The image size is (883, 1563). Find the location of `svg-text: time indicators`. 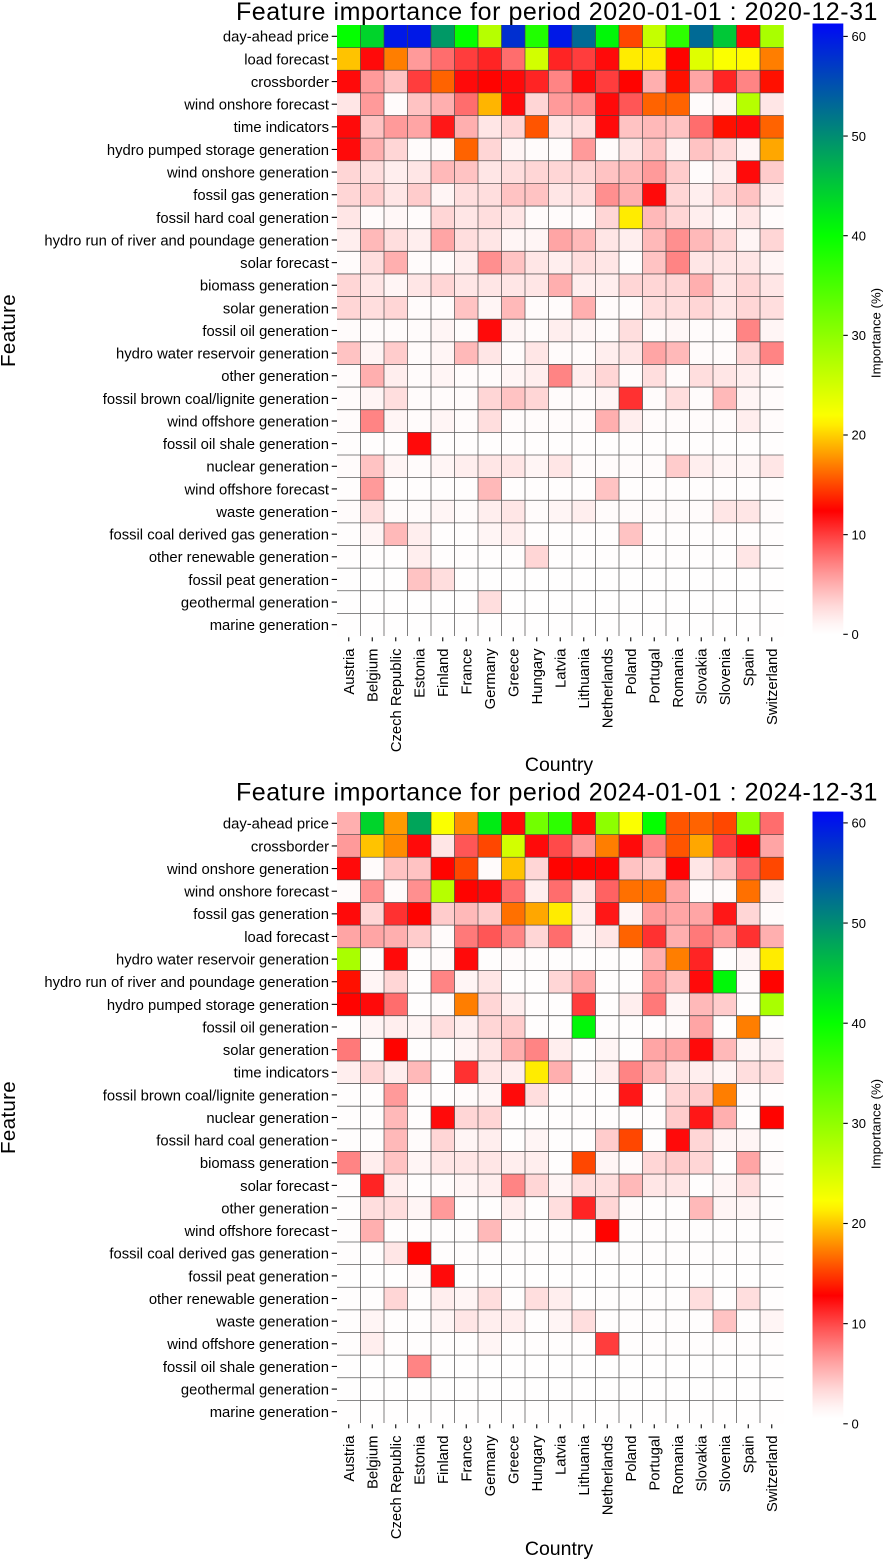

svg-text: time indicators is located at coordinates (281, 1074).